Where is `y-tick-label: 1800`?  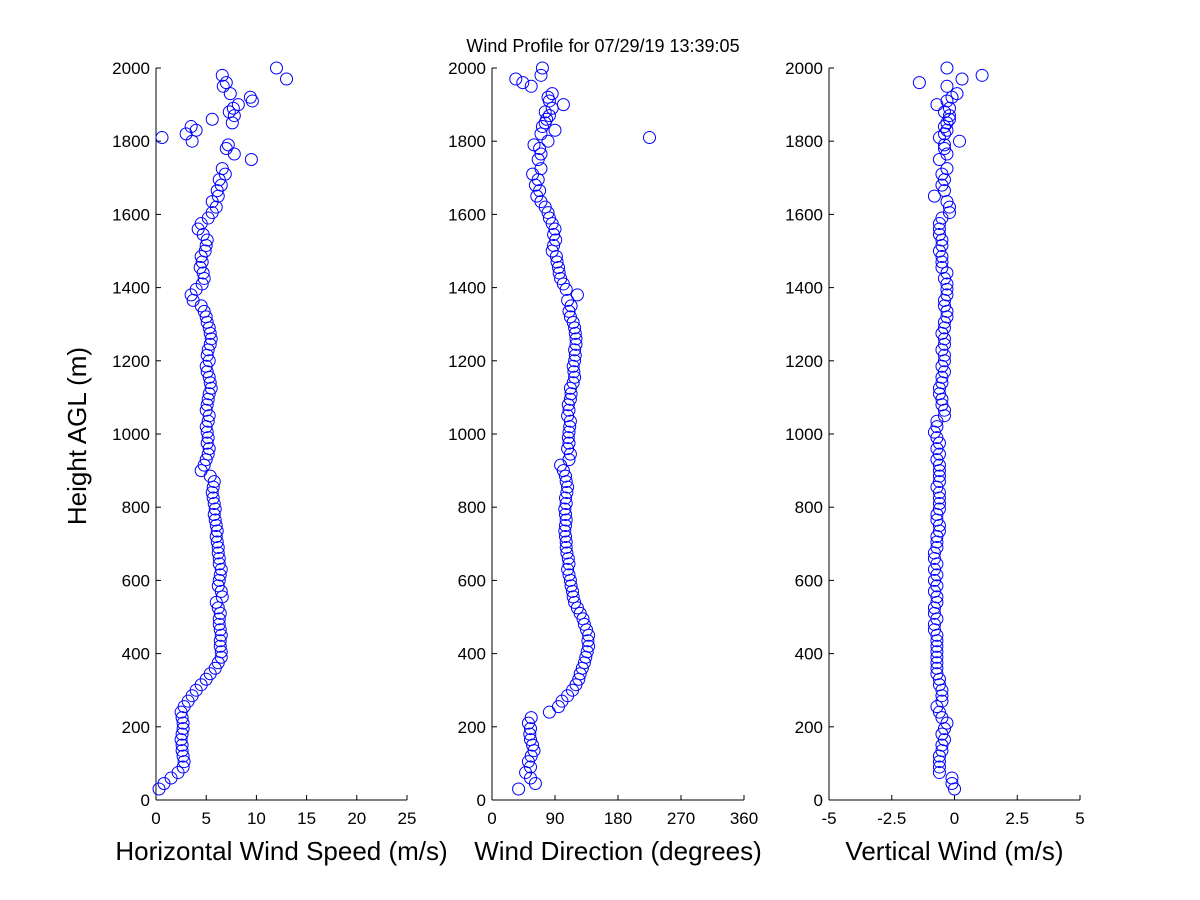 y-tick-label: 1800 is located at coordinates (131, 141).